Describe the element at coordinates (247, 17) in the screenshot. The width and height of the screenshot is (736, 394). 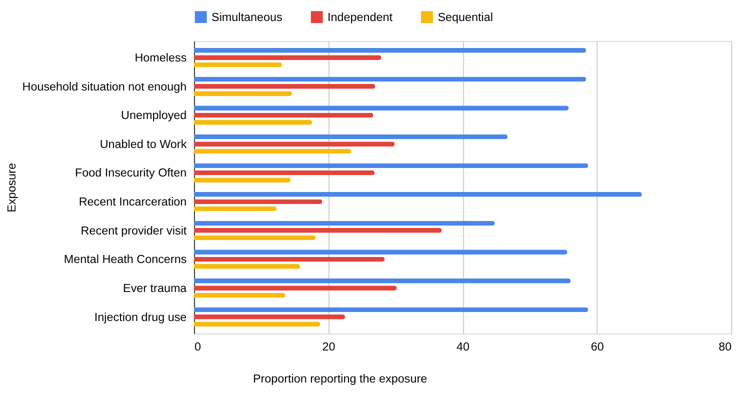
I see `legend-label: Simultaneous` at that location.